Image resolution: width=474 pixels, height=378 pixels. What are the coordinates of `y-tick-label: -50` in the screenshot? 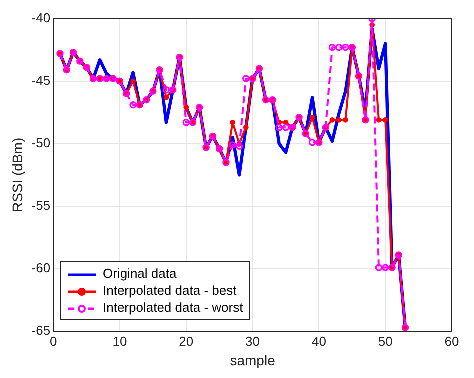 It's located at (41, 143).